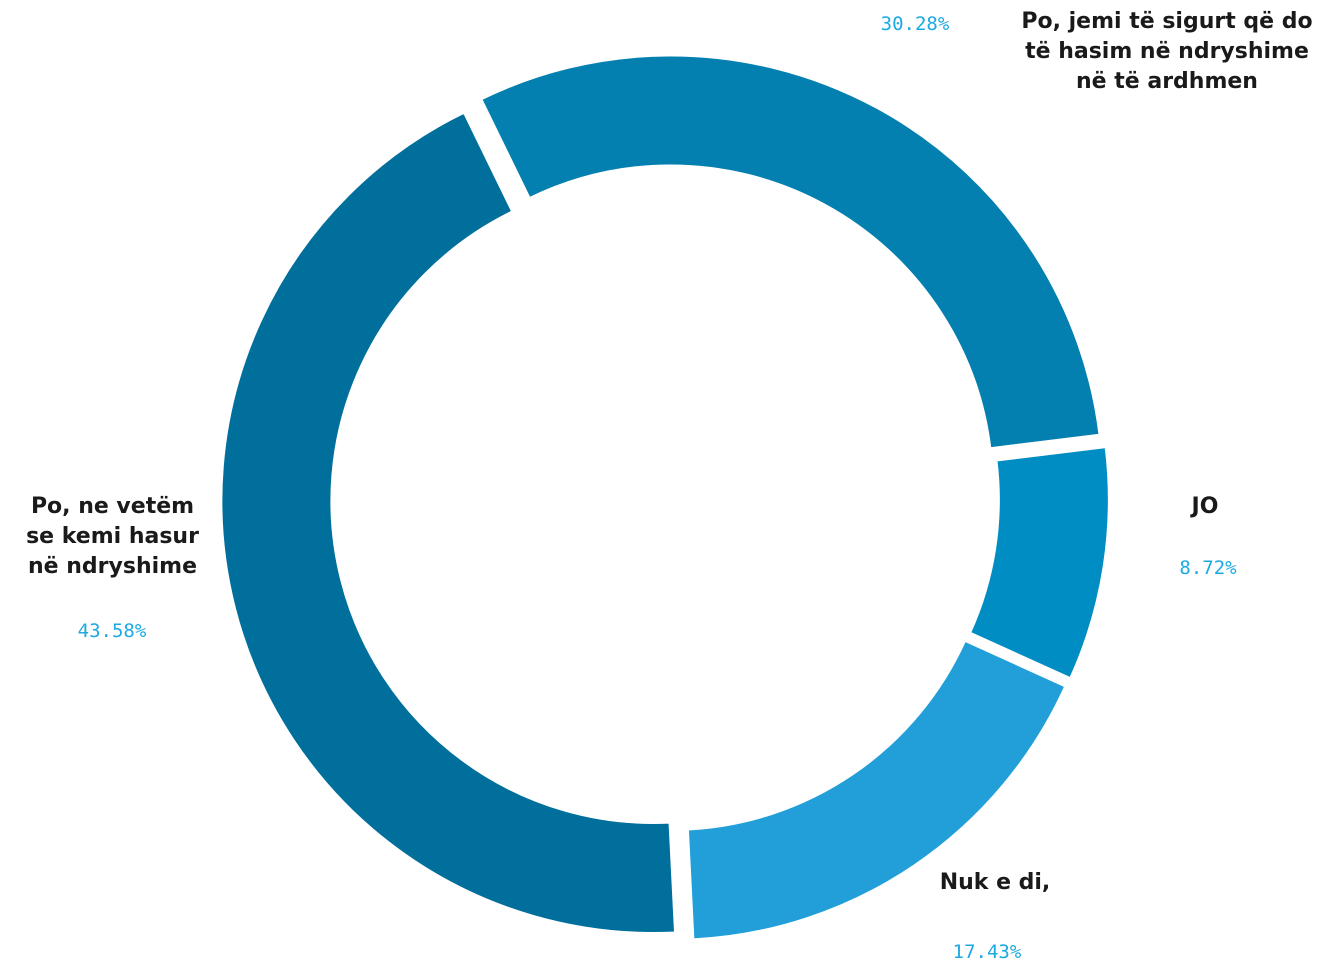 The width and height of the screenshot is (1340, 970). What do you see at coordinates (112, 631) in the screenshot?
I see `slice-value-already: 43.58%` at bounding box center [112, 631].